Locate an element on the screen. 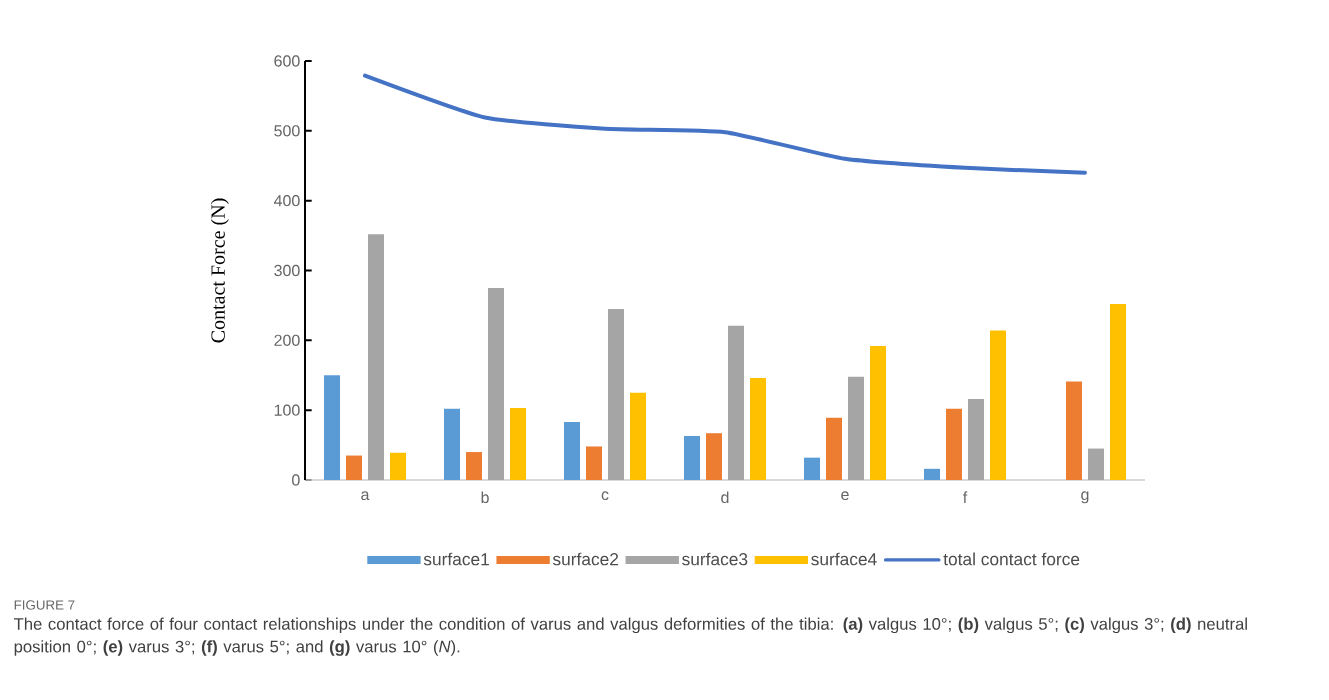 The width and height of the screenshot is (1329, 700). x-tick-label: g is located at coordinates (1085, 497).